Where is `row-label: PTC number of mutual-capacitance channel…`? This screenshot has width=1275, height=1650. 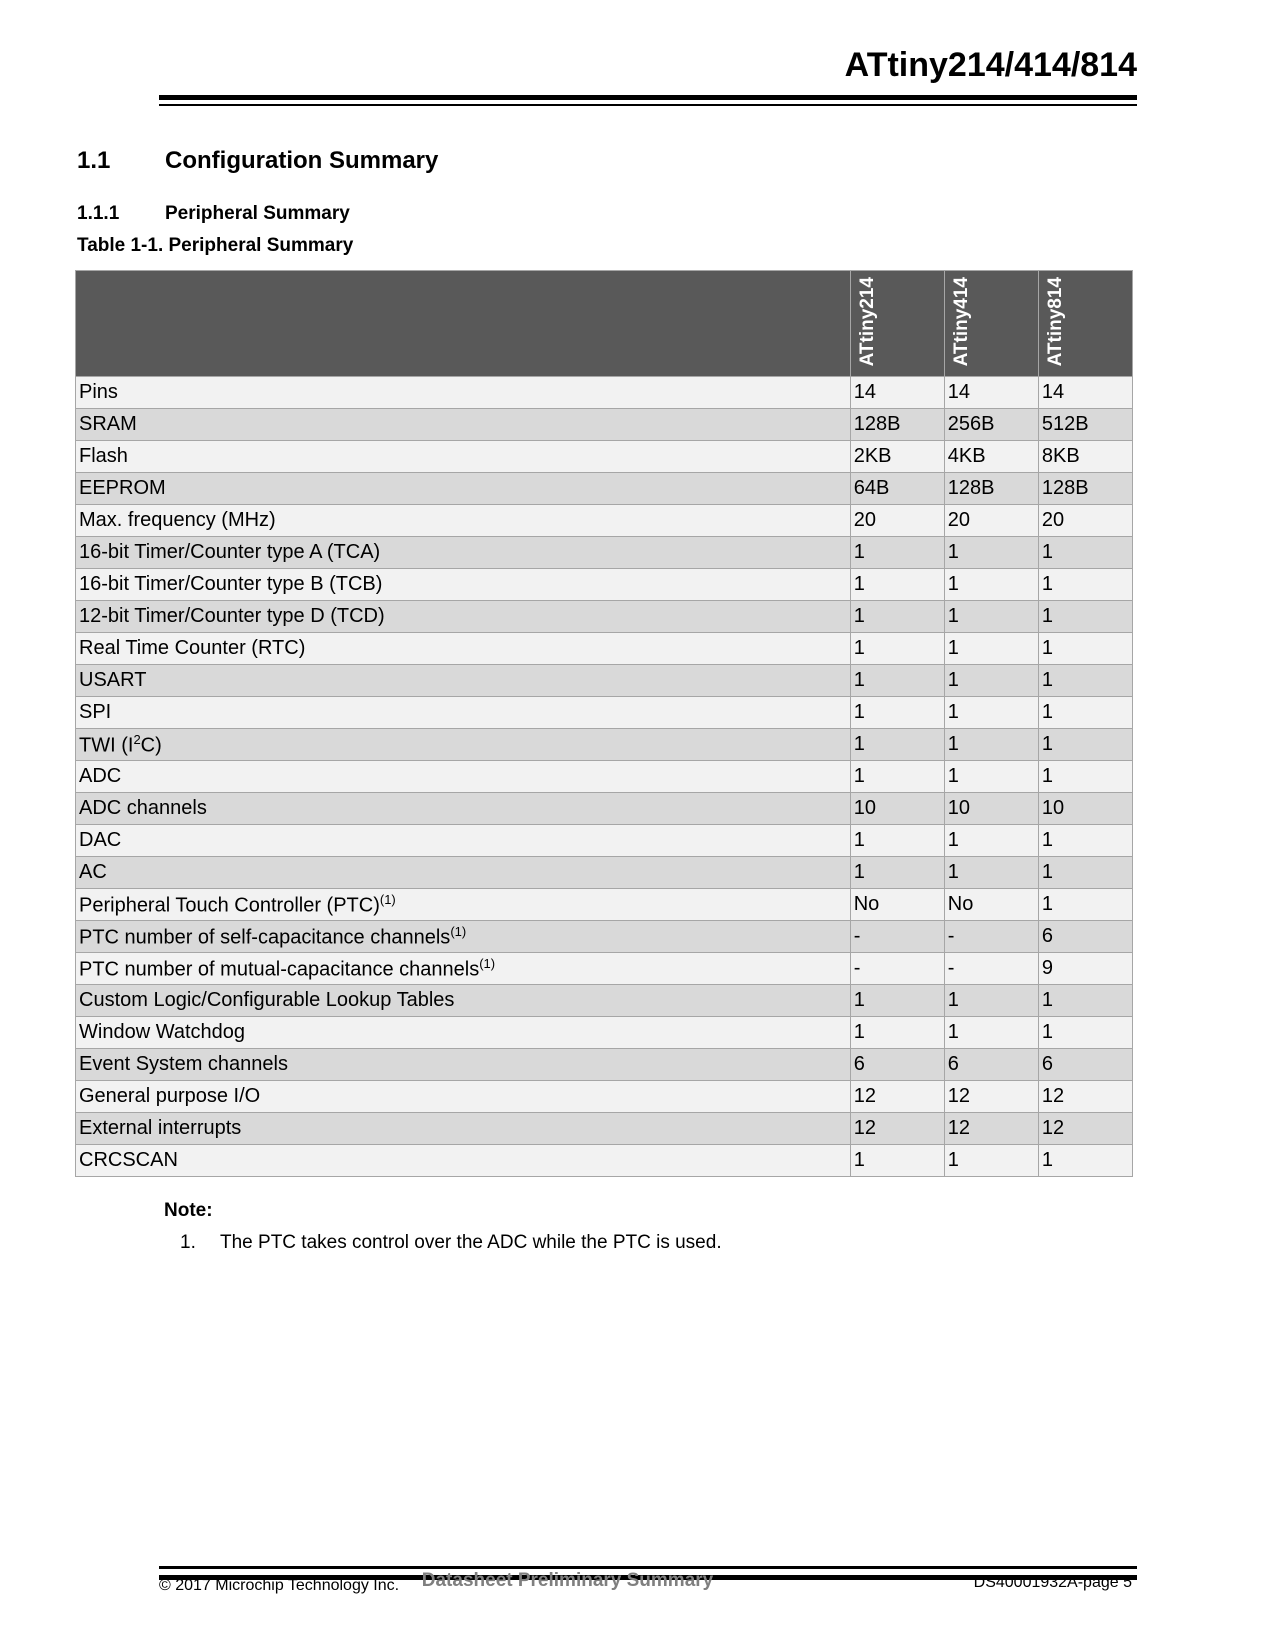
row-label: PTC number of mutual-capacitance channel… is located at coordinates (463, 968).